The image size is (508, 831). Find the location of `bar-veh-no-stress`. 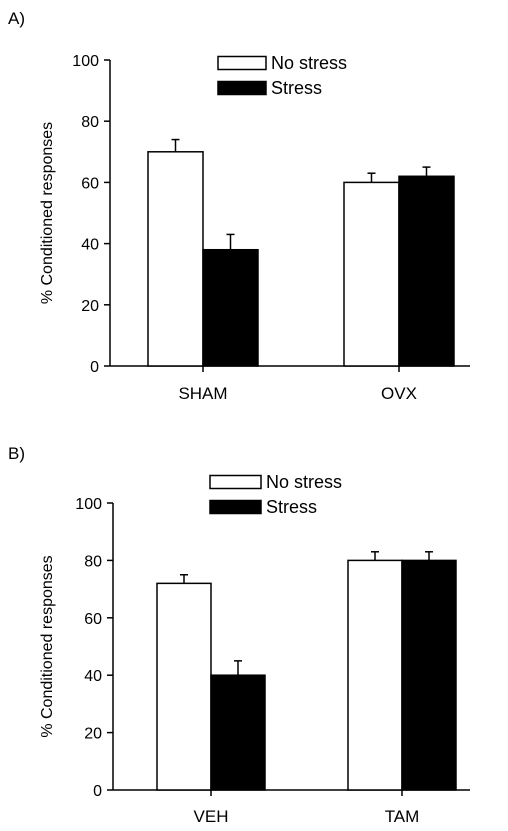

bar-veh-no-stress is located at coordinates (184, 686).